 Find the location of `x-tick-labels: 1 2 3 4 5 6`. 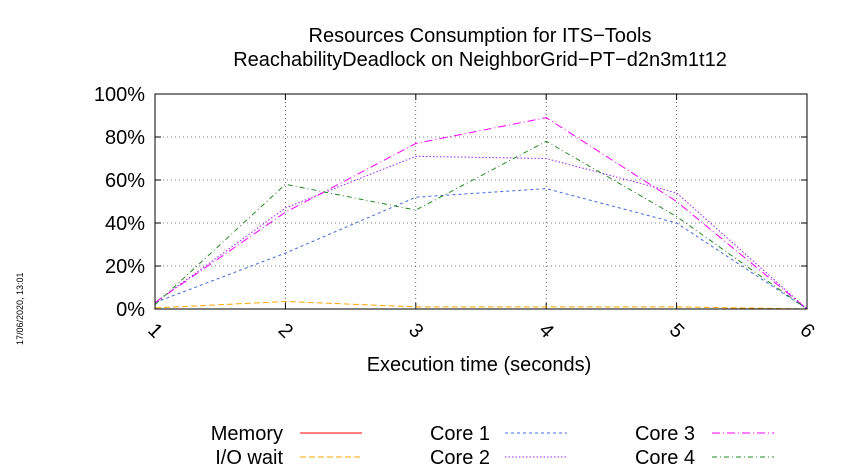

x-tick-labels: 1 2 3 4 5 6 is located at coordinates (480, 330).